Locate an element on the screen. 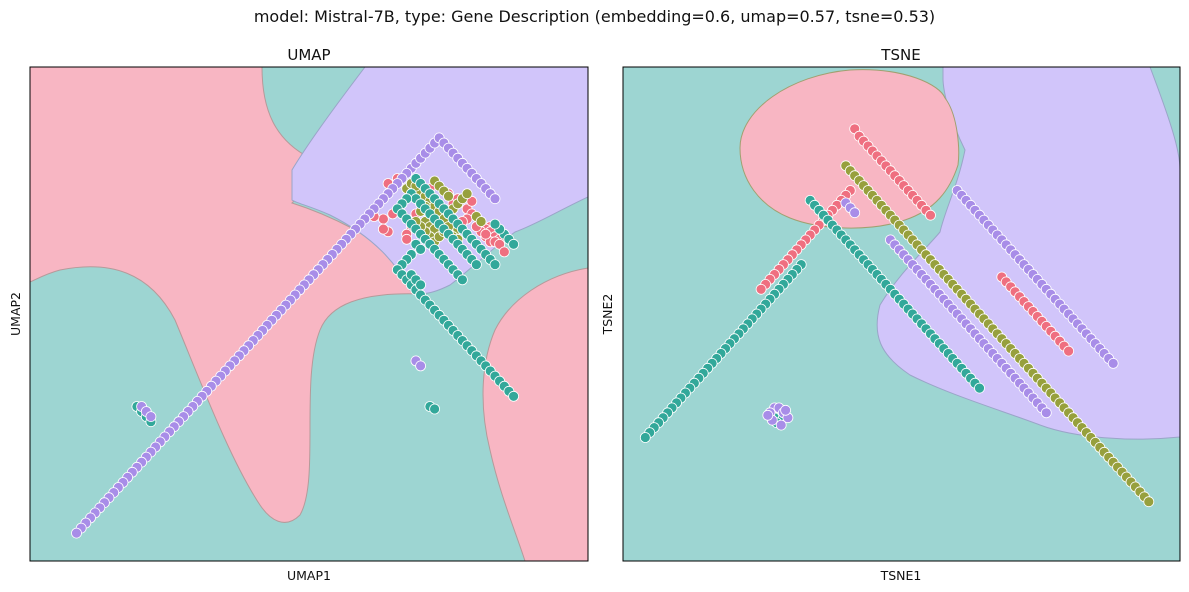 The height and width of the screenshot is (592, 1189). umap-region-red-right is located at coordinates (535, 414).